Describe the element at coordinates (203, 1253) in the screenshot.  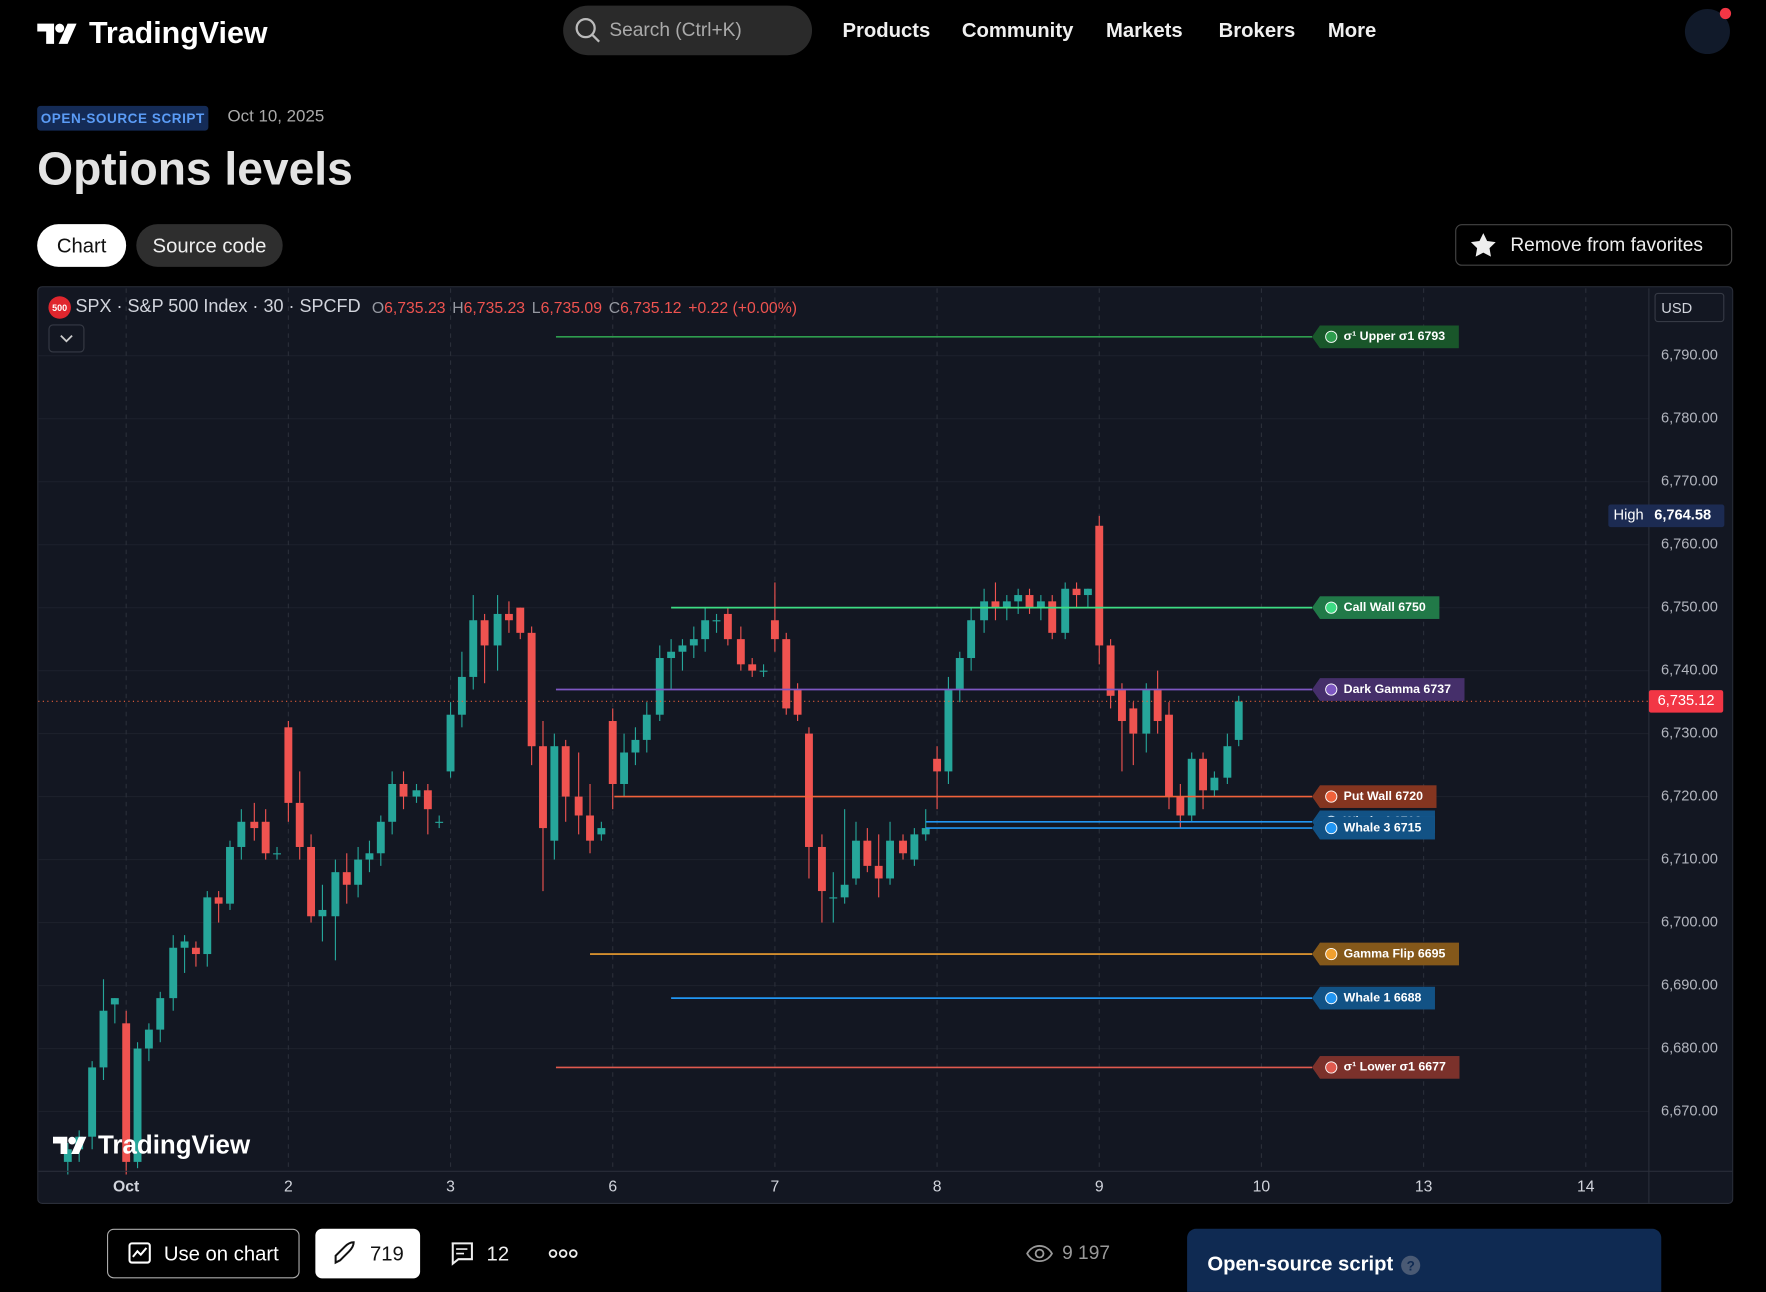
I see `use-on-chart-button: Use on chart` at that location.